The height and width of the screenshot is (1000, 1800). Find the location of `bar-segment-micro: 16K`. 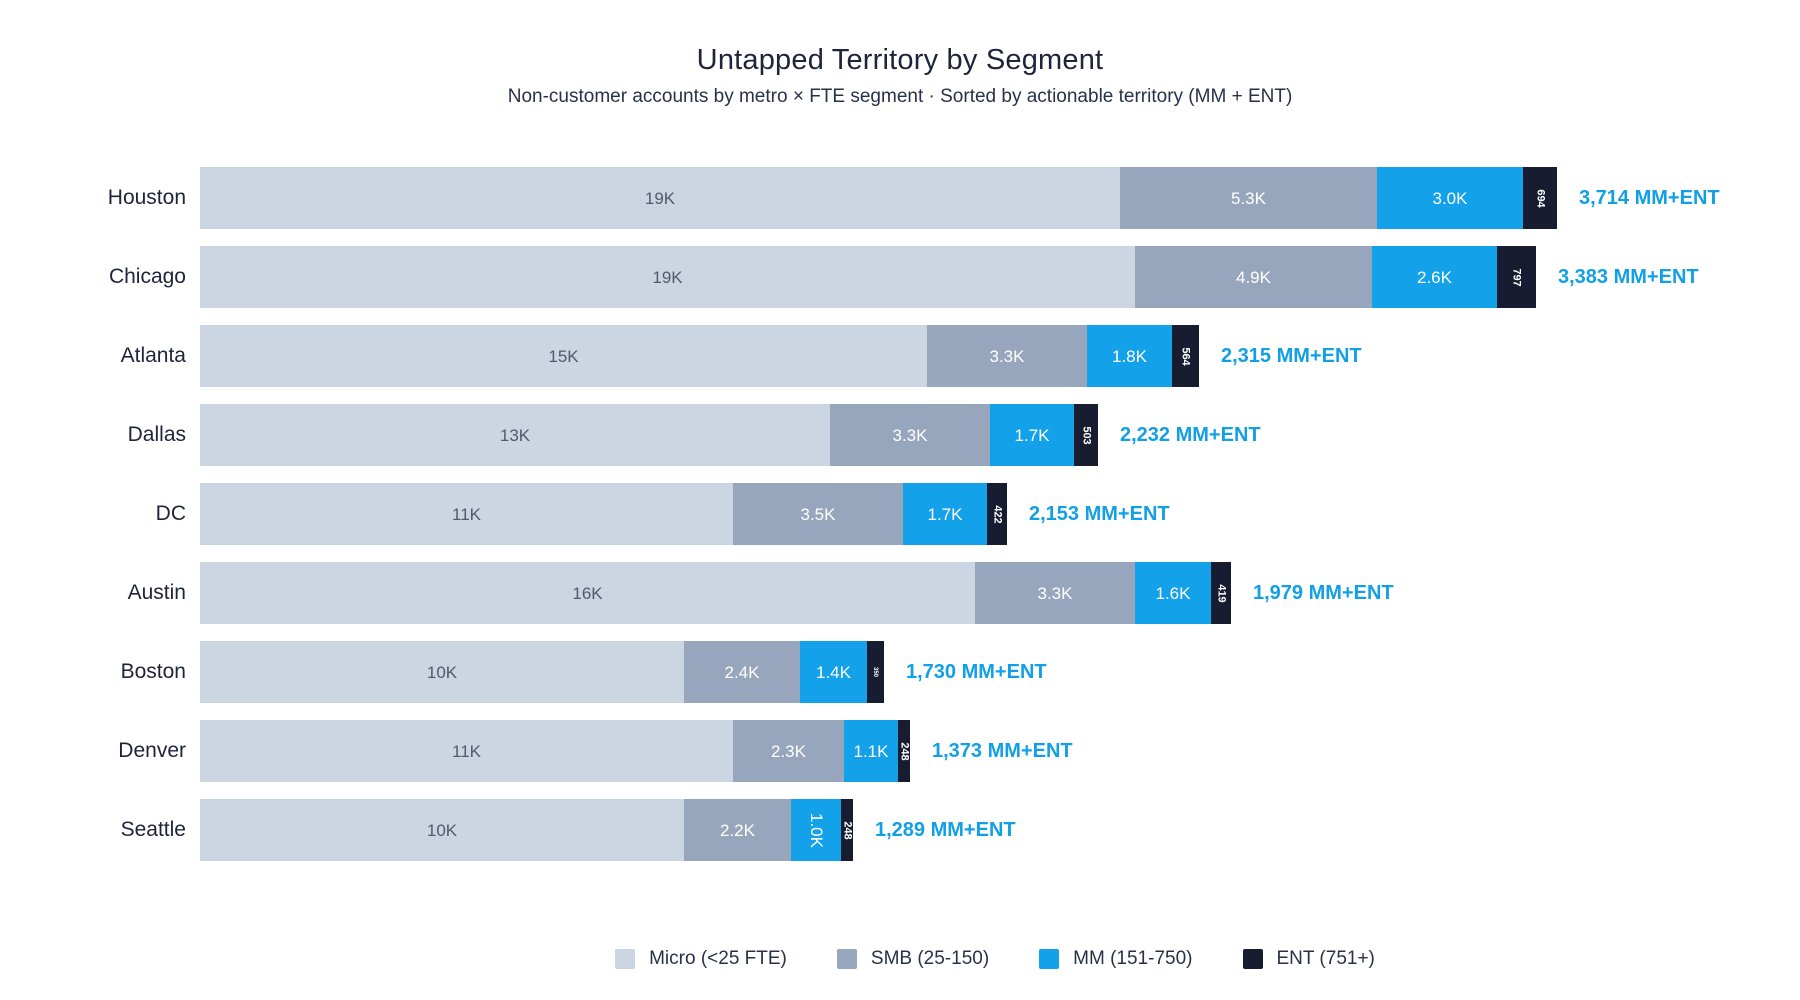

bar-segment-micro: 16K is located at coordinates (587, 593).